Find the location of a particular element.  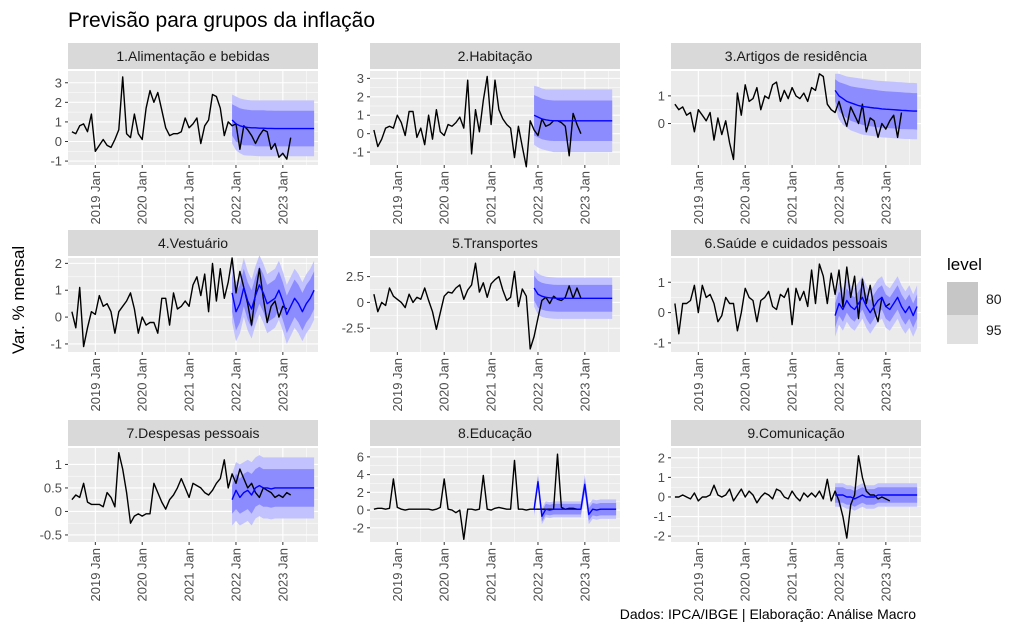

gridlines is located at coordinates (495, 495).